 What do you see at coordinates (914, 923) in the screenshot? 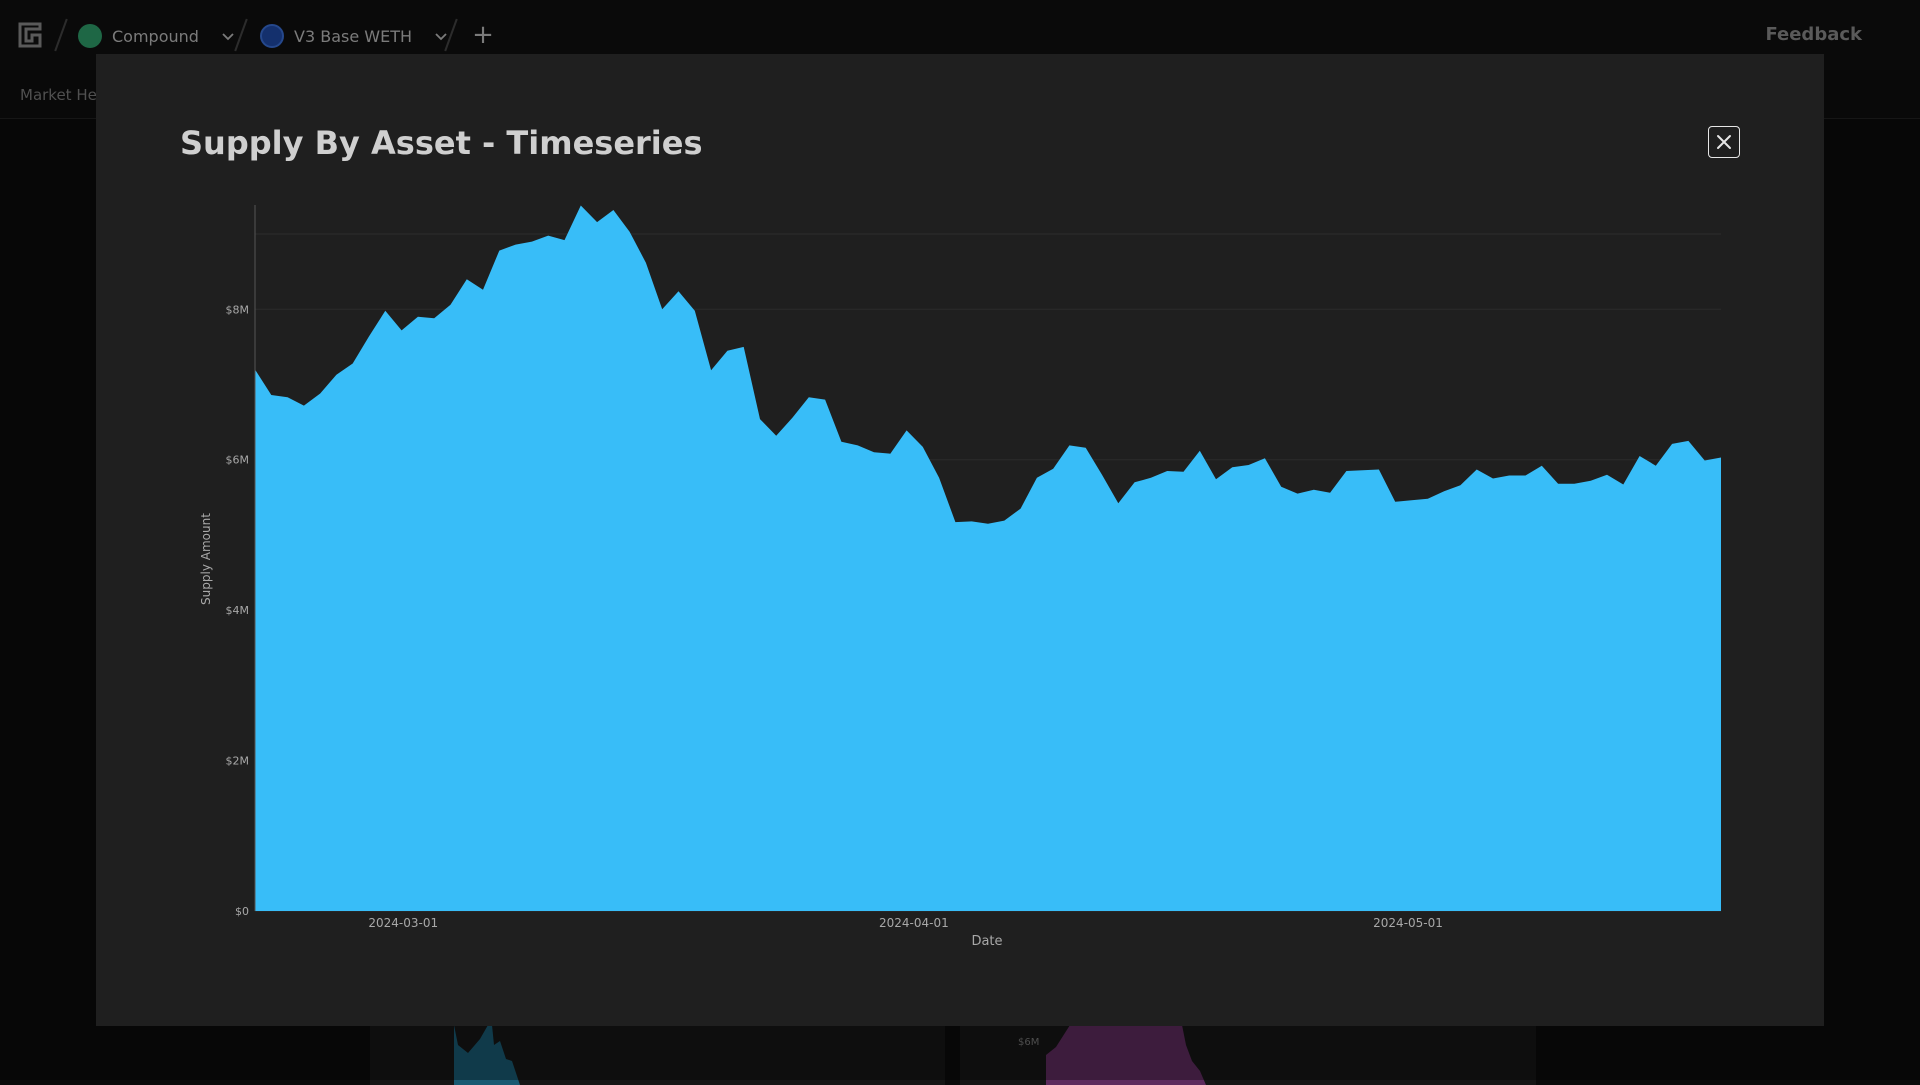
I see `x-tick-label: 2024-04-01` at bounding box center [914, 923].